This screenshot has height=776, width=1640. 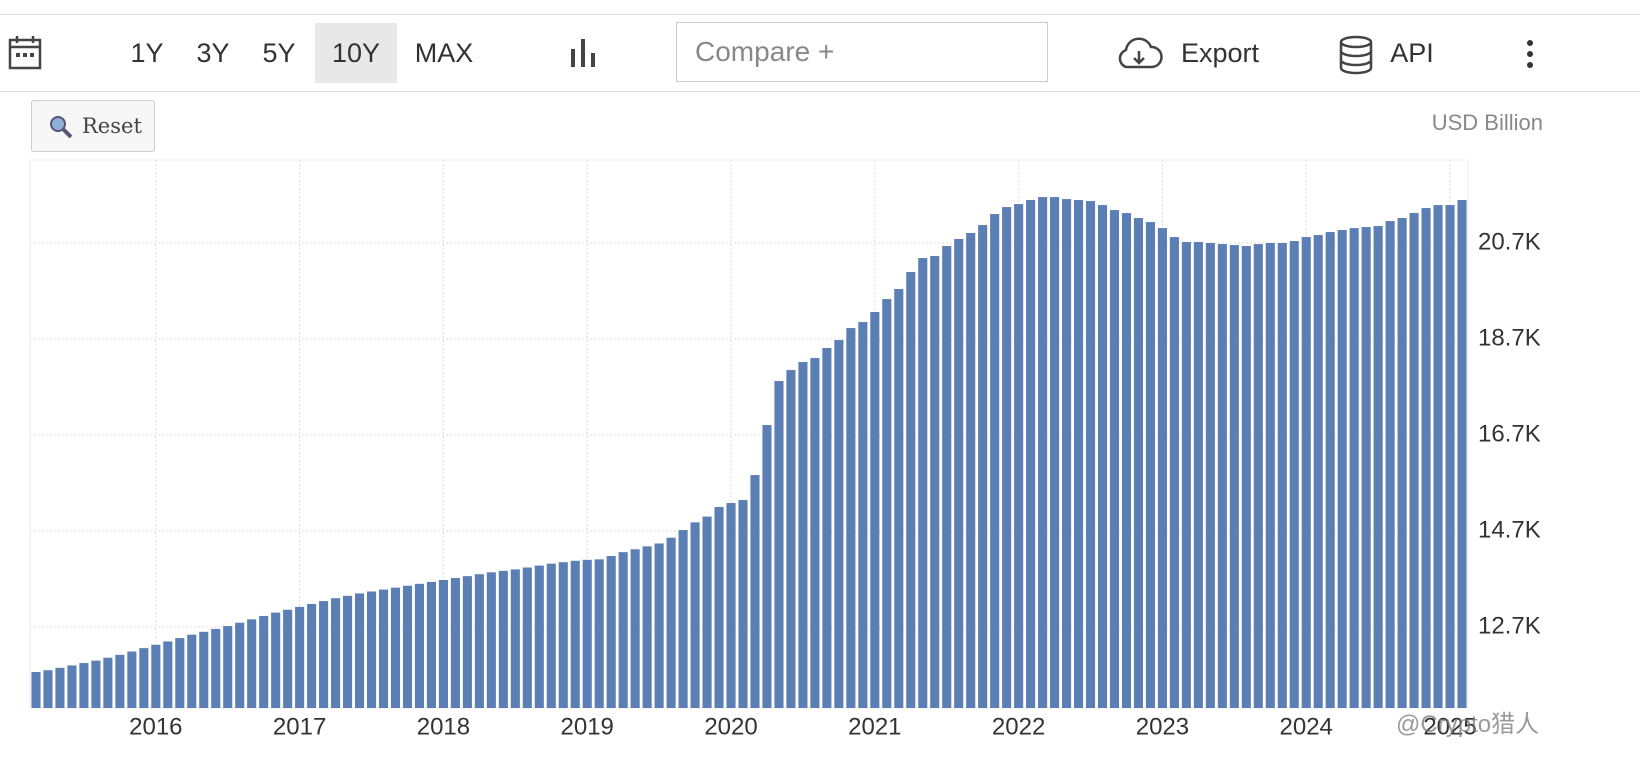 What do you see at coordinates (112, 126) in the screenshot?
I see `reset-label: Reset` at bounding box center [112, 126].